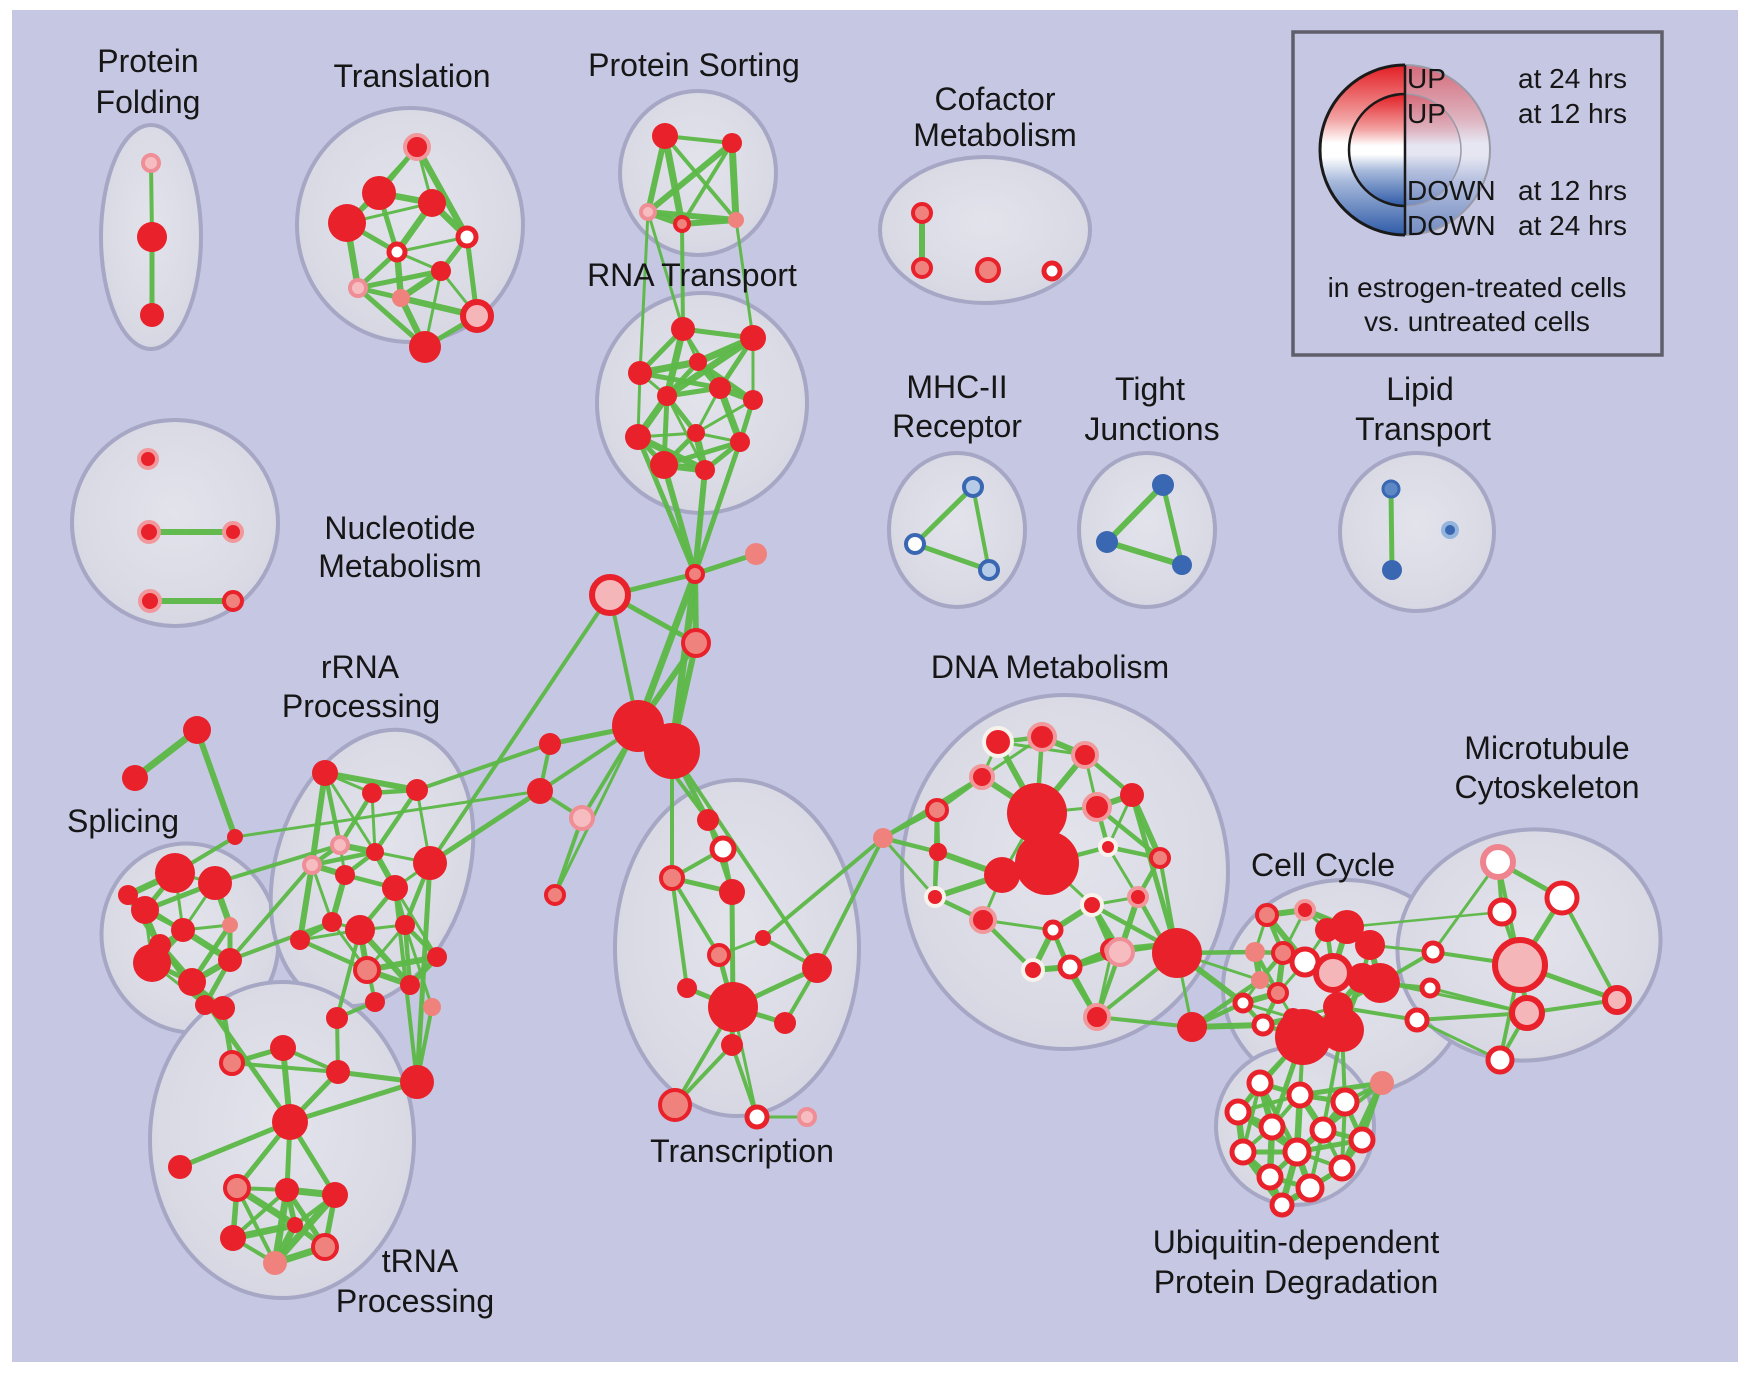  What do you see at coordinates (1477, 287) in the screenshot?
I see `legend-caption-1: in estrogen-treated cells` at bounding box center [1477, 287].